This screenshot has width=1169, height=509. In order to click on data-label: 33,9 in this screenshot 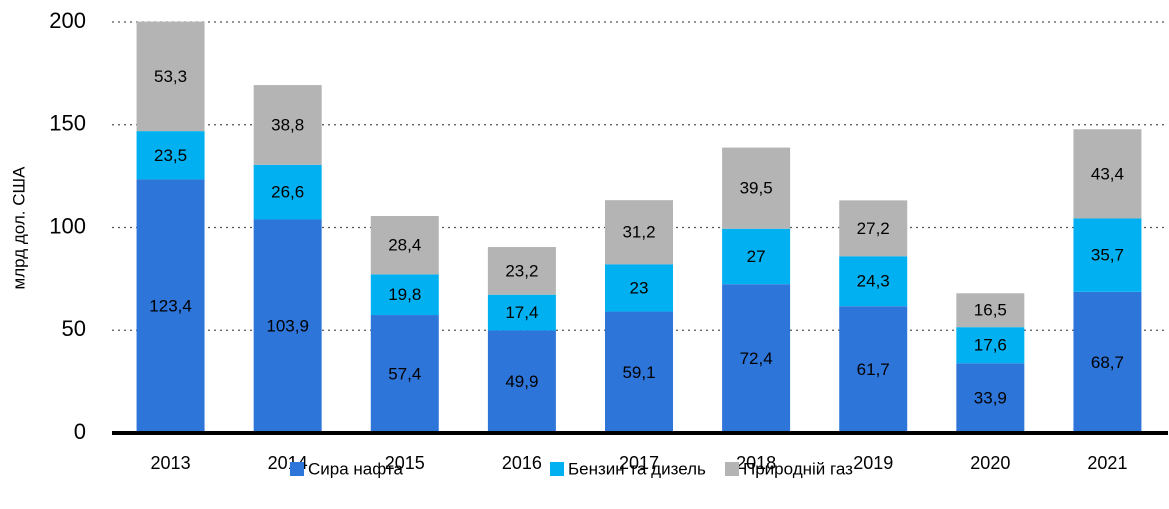, I will do `click(990, 398)`.